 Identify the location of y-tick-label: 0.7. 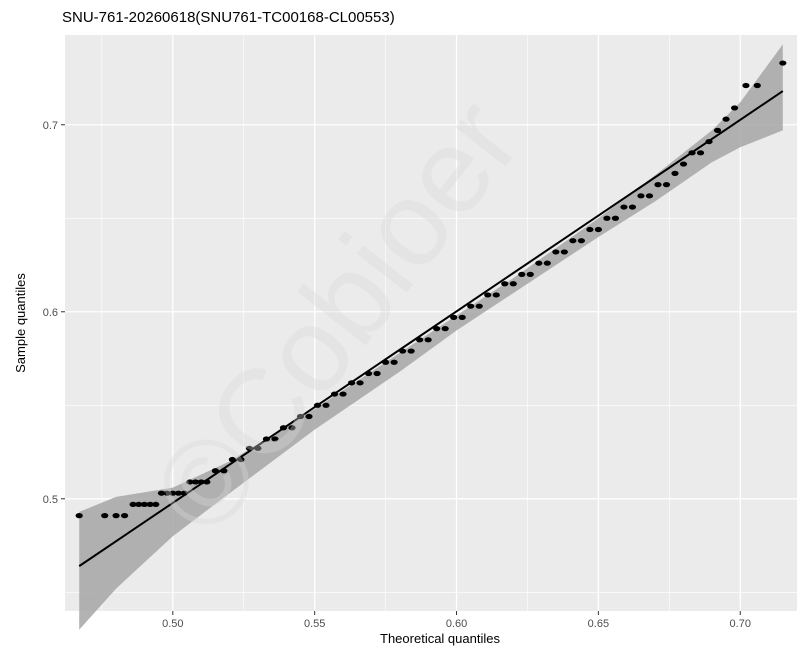
(50, 126).